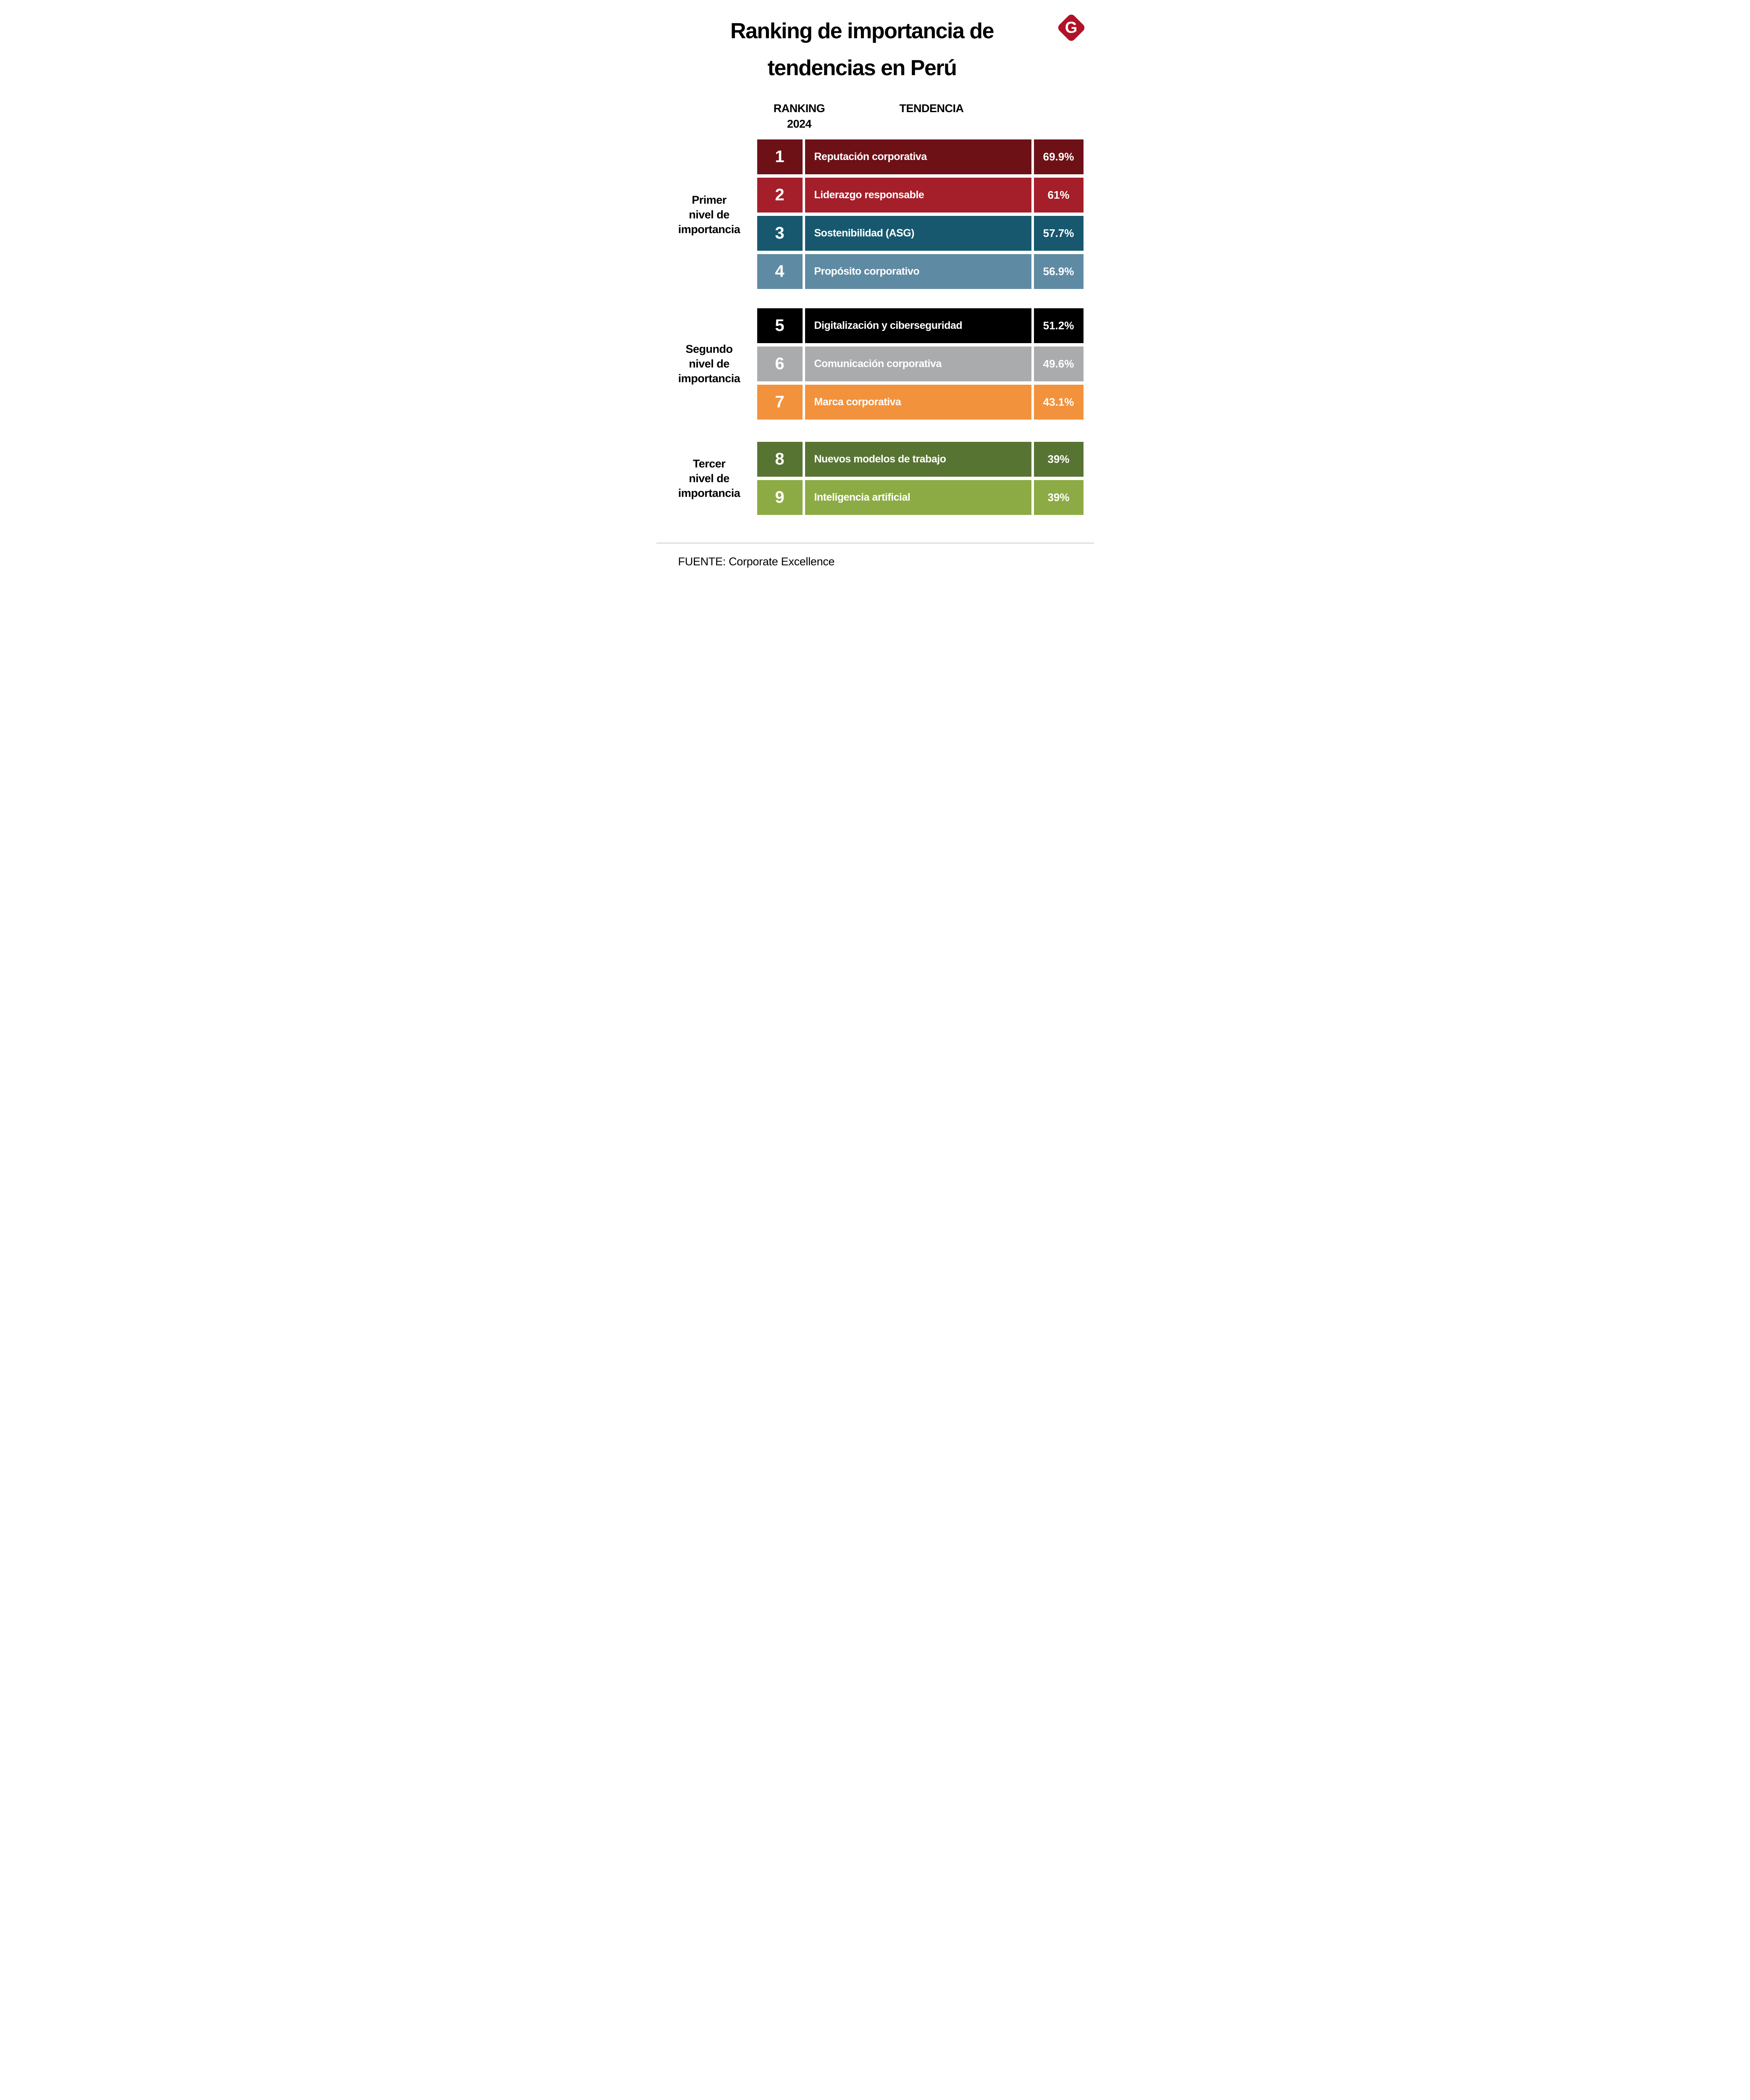  I want to click on value-cell: 57.7%, so click(1059, 233).